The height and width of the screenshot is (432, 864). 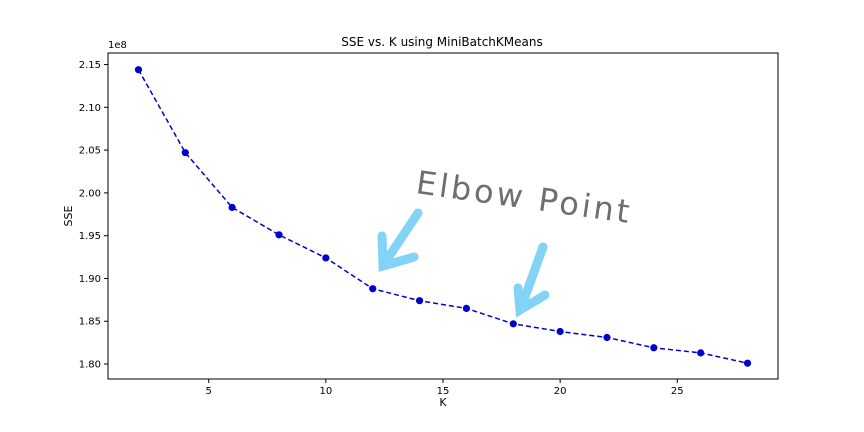 What do you see at coordinates (90, 108) in the screenshot?
I see `y-tick-label: 2.10` at bounding box center [90, 108].